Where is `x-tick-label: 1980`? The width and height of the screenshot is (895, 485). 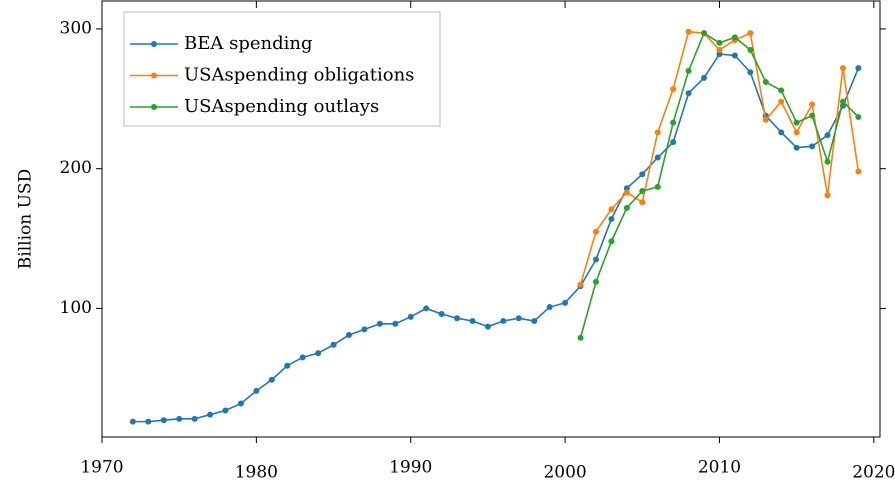 x-tick-label: 1980 is located at coordinates (256, 473).